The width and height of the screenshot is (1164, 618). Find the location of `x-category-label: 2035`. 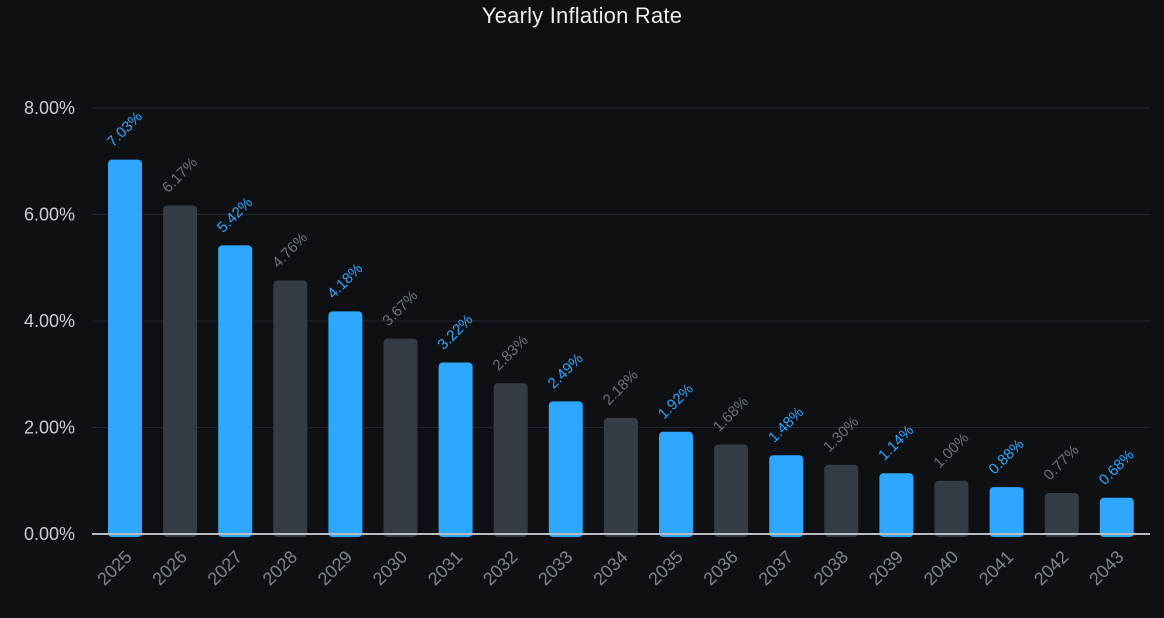

x-category-label: 2035 is located at coordinates (665, 568).